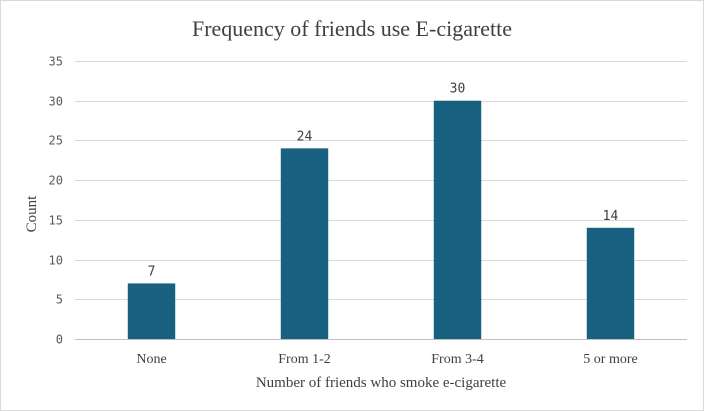  Describe the element at coordinates (305, 136) in the screenshot. I see `data-label: 24` at that location.